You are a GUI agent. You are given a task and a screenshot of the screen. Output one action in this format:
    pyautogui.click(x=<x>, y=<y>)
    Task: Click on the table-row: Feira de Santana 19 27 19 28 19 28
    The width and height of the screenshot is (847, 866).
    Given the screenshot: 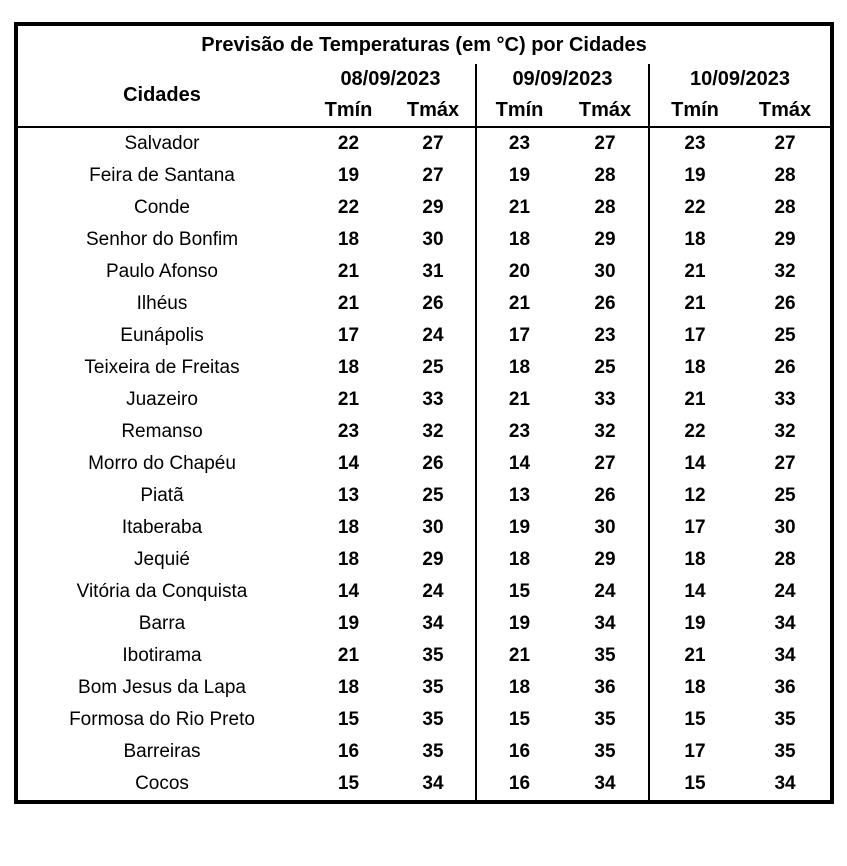 What is the action you would take?
    pyautogui.click(x=424, y=176)
    